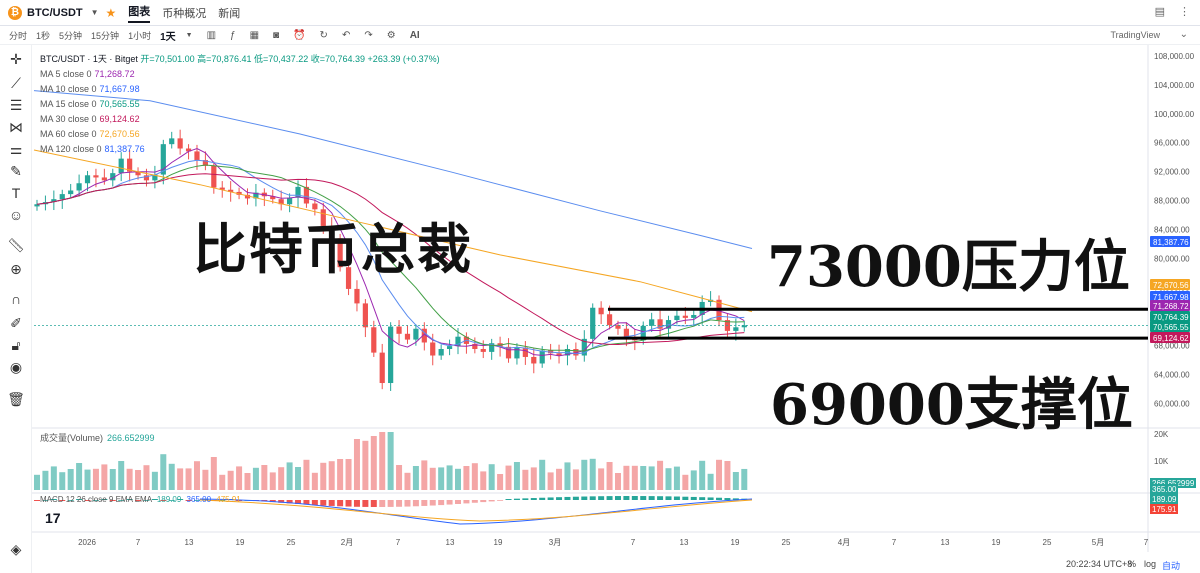  I want to click on star-icon: ★, so click(111, 12).